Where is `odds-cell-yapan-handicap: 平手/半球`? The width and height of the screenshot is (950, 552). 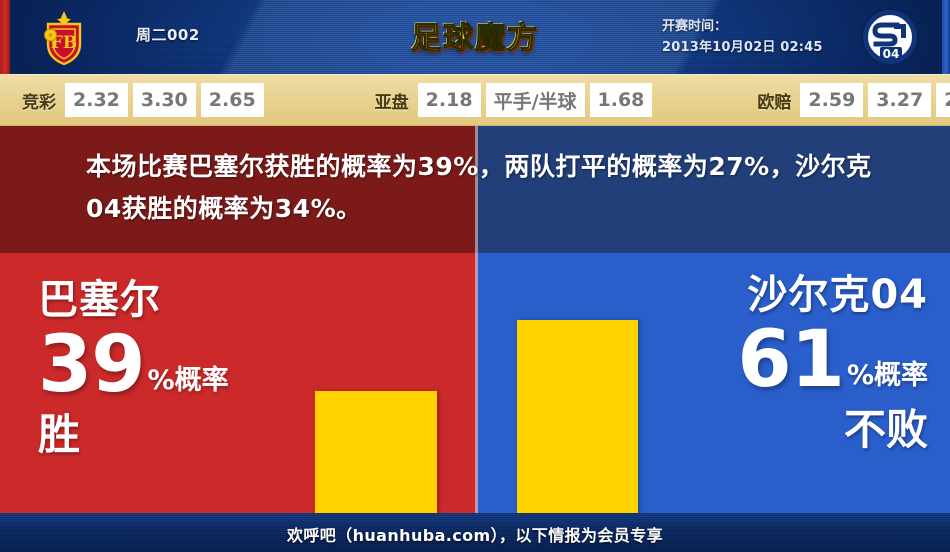 odds-cell-yapan-handicap: 平手/半球 is located at coordinates (535, 100).